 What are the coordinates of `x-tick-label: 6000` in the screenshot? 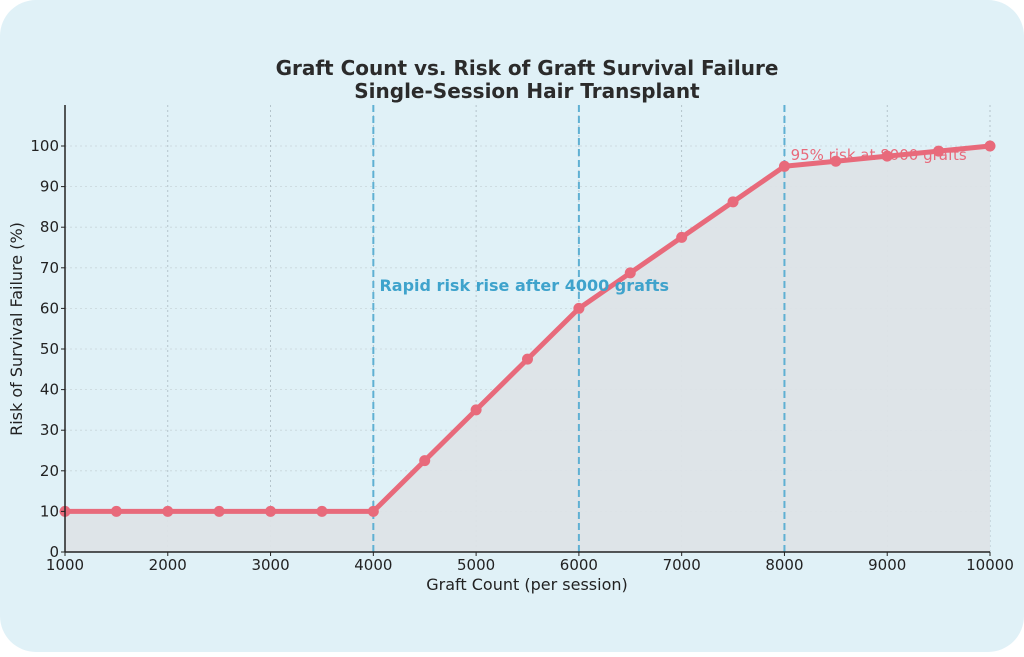 It's located at (579, 565).